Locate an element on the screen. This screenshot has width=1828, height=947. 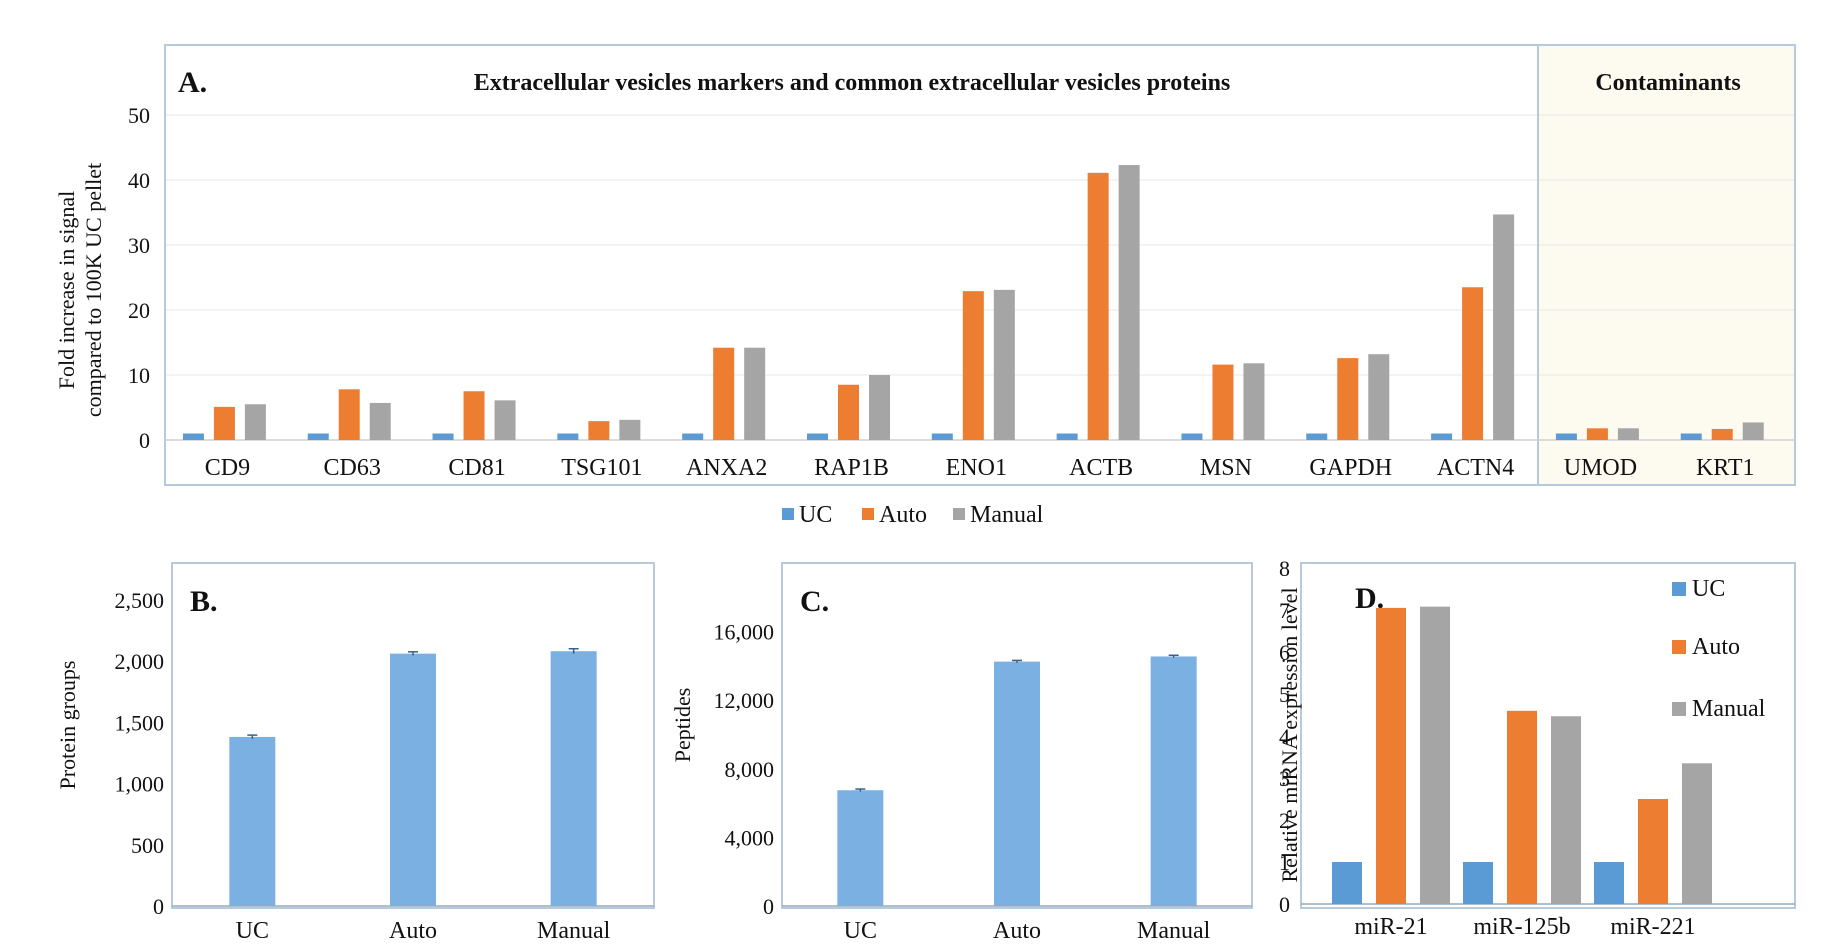
bar-a-anxa2-auto is located at coordinates (724, 393).